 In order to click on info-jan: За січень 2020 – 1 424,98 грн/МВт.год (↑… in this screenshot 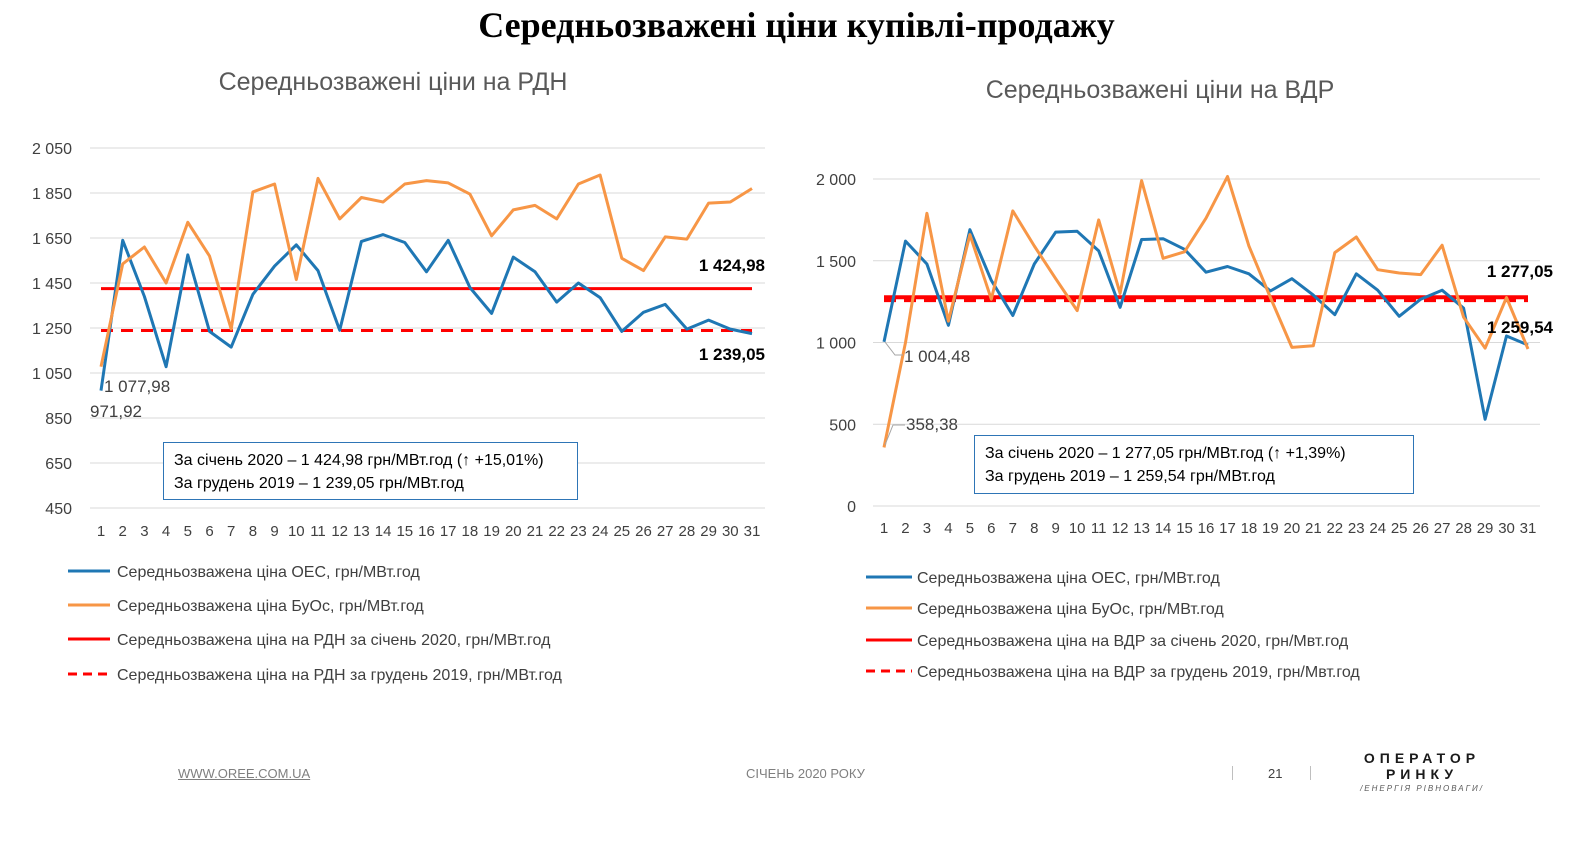, I will do `click(359, 460)`.